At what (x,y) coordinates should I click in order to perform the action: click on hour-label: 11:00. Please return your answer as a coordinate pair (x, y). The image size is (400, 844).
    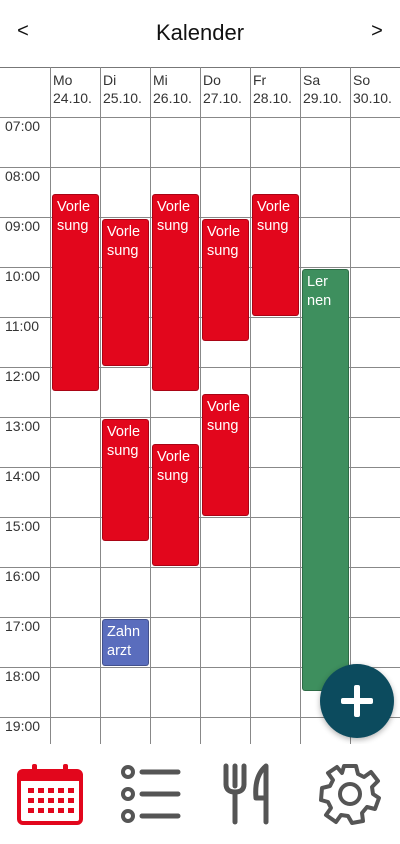
    Looking at the image, I should click on (22, 326).